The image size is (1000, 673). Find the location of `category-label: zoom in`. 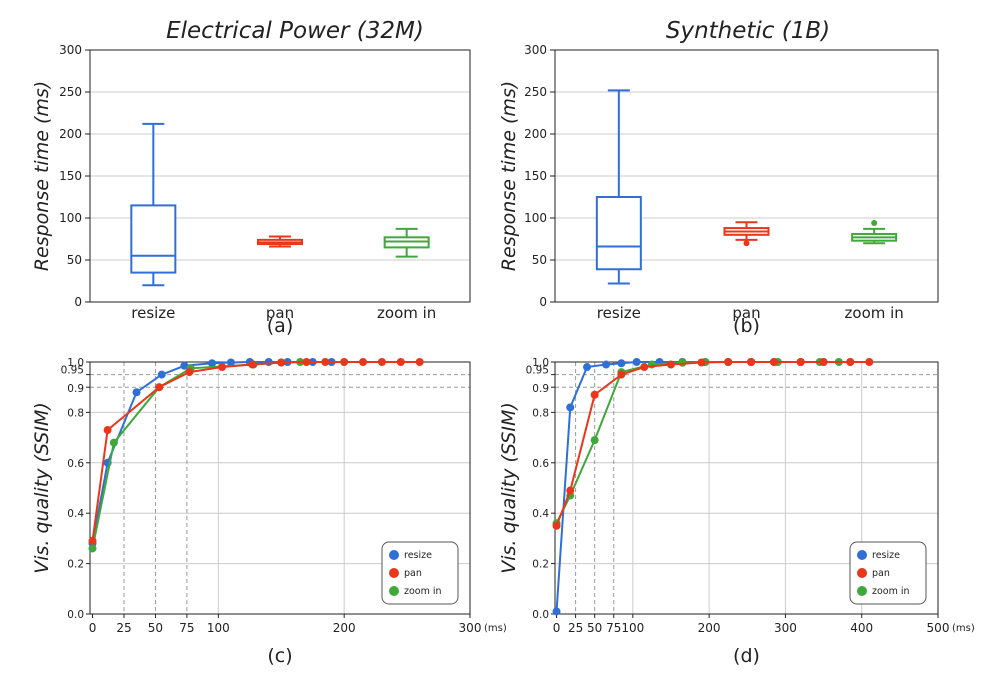

category-label: zoom in is located at coordinates (406, 313).